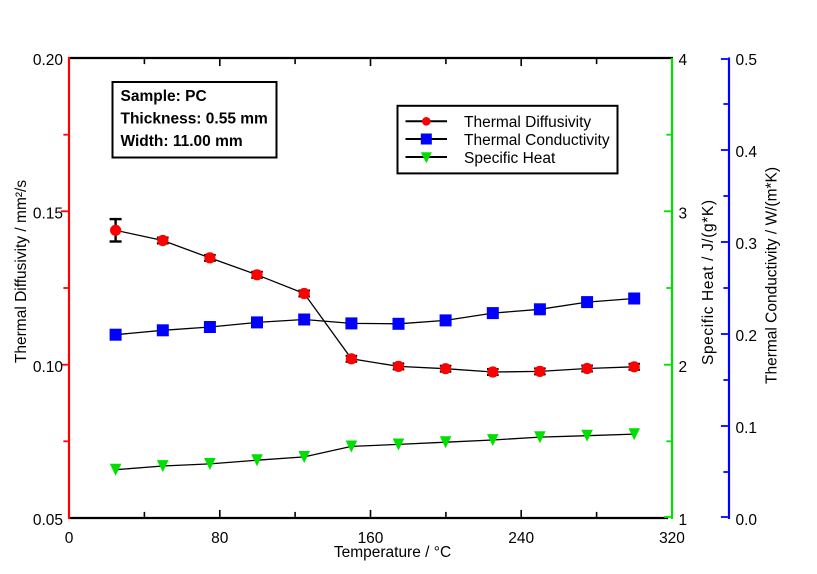 This screenshot has width=817, height=574. What do you see at coordinates (537, 140) in the screenshot?
I see `svg-text: Thermal Conductivity` at bounding box center [537, 140].